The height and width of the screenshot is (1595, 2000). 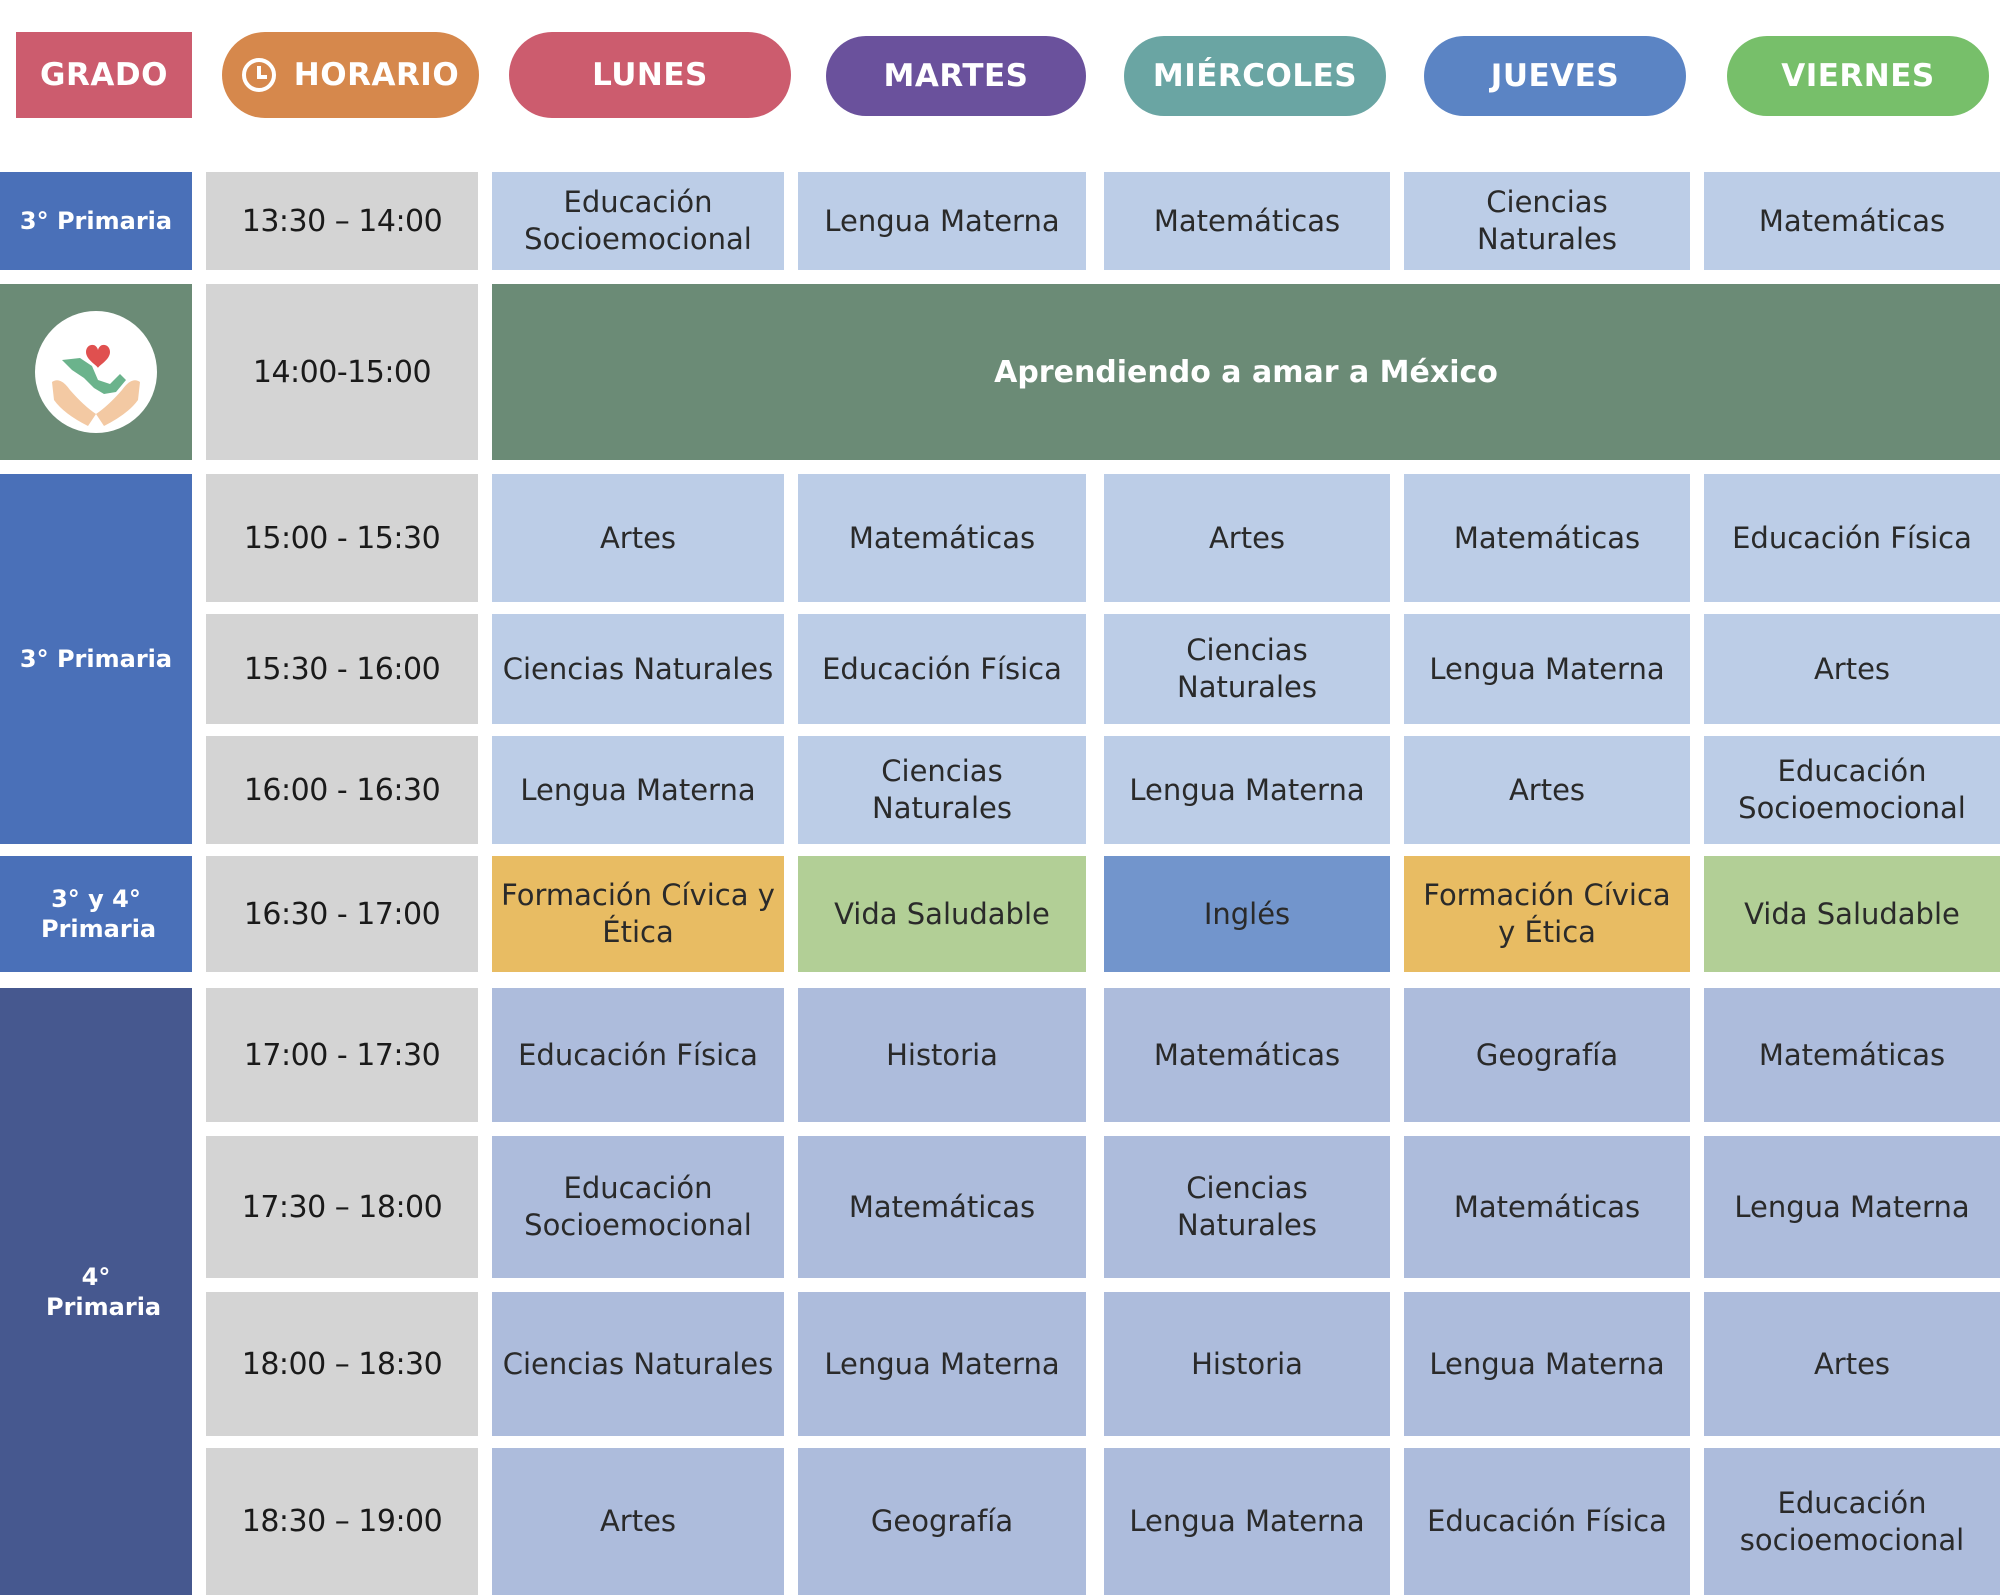 I want to click on grade-3y4-primaria: 3° y 4° Primaria, so click(x=96, y=914).